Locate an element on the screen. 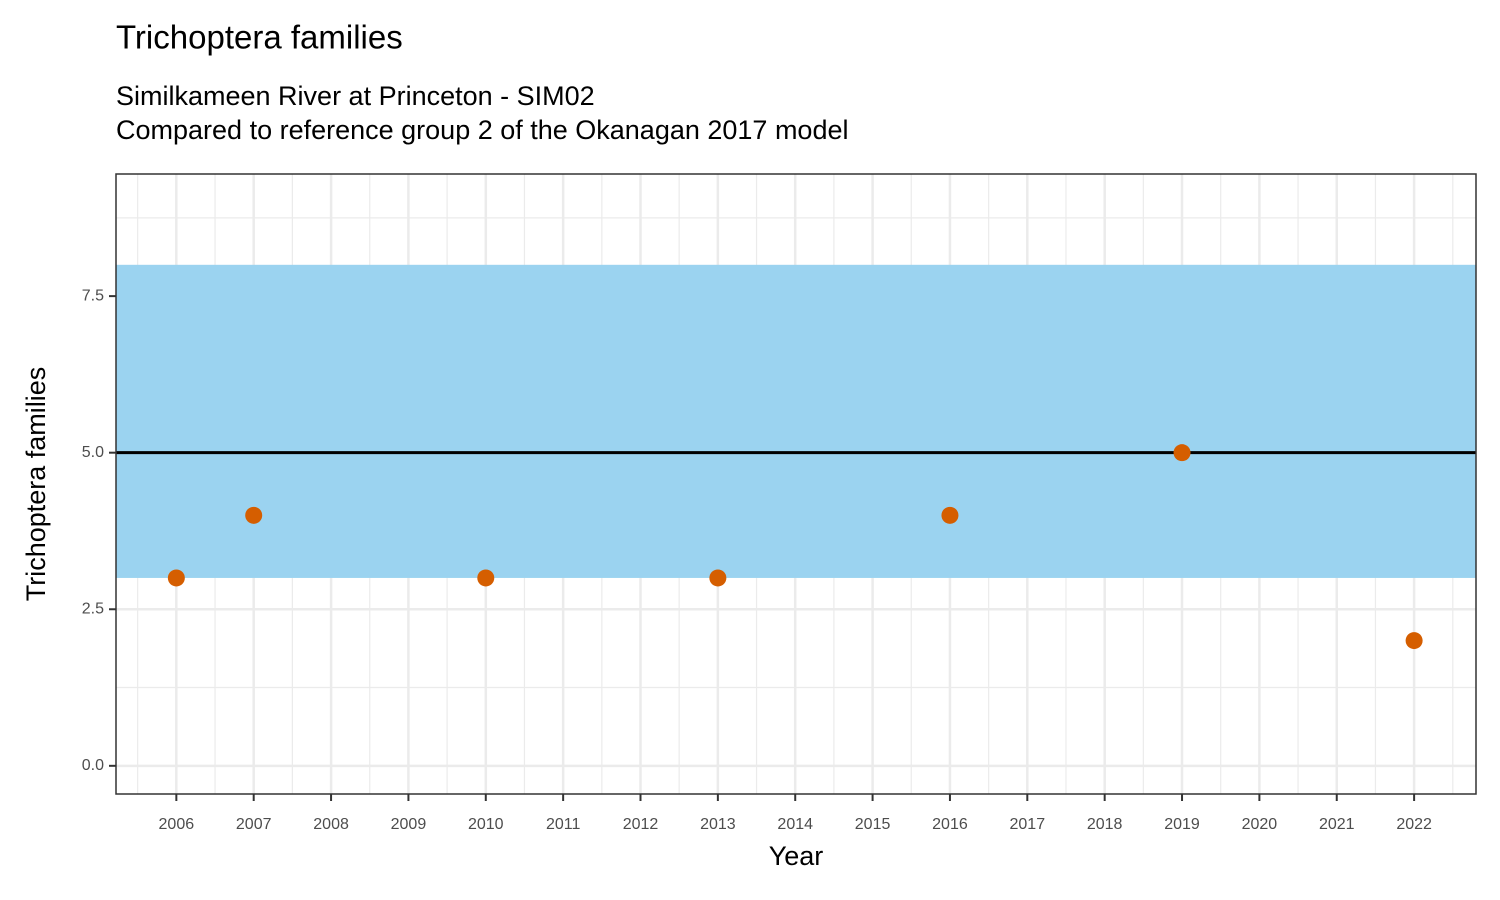  x-tick-label: 2009 is located at coordinates (409, 824).